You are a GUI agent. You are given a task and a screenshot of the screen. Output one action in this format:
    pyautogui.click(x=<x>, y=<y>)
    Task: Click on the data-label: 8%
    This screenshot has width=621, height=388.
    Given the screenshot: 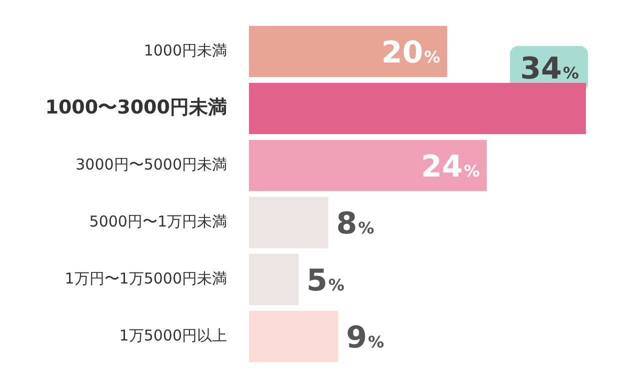 What is the action you would take?
    pyautogui.click(x=355, y=224)
    